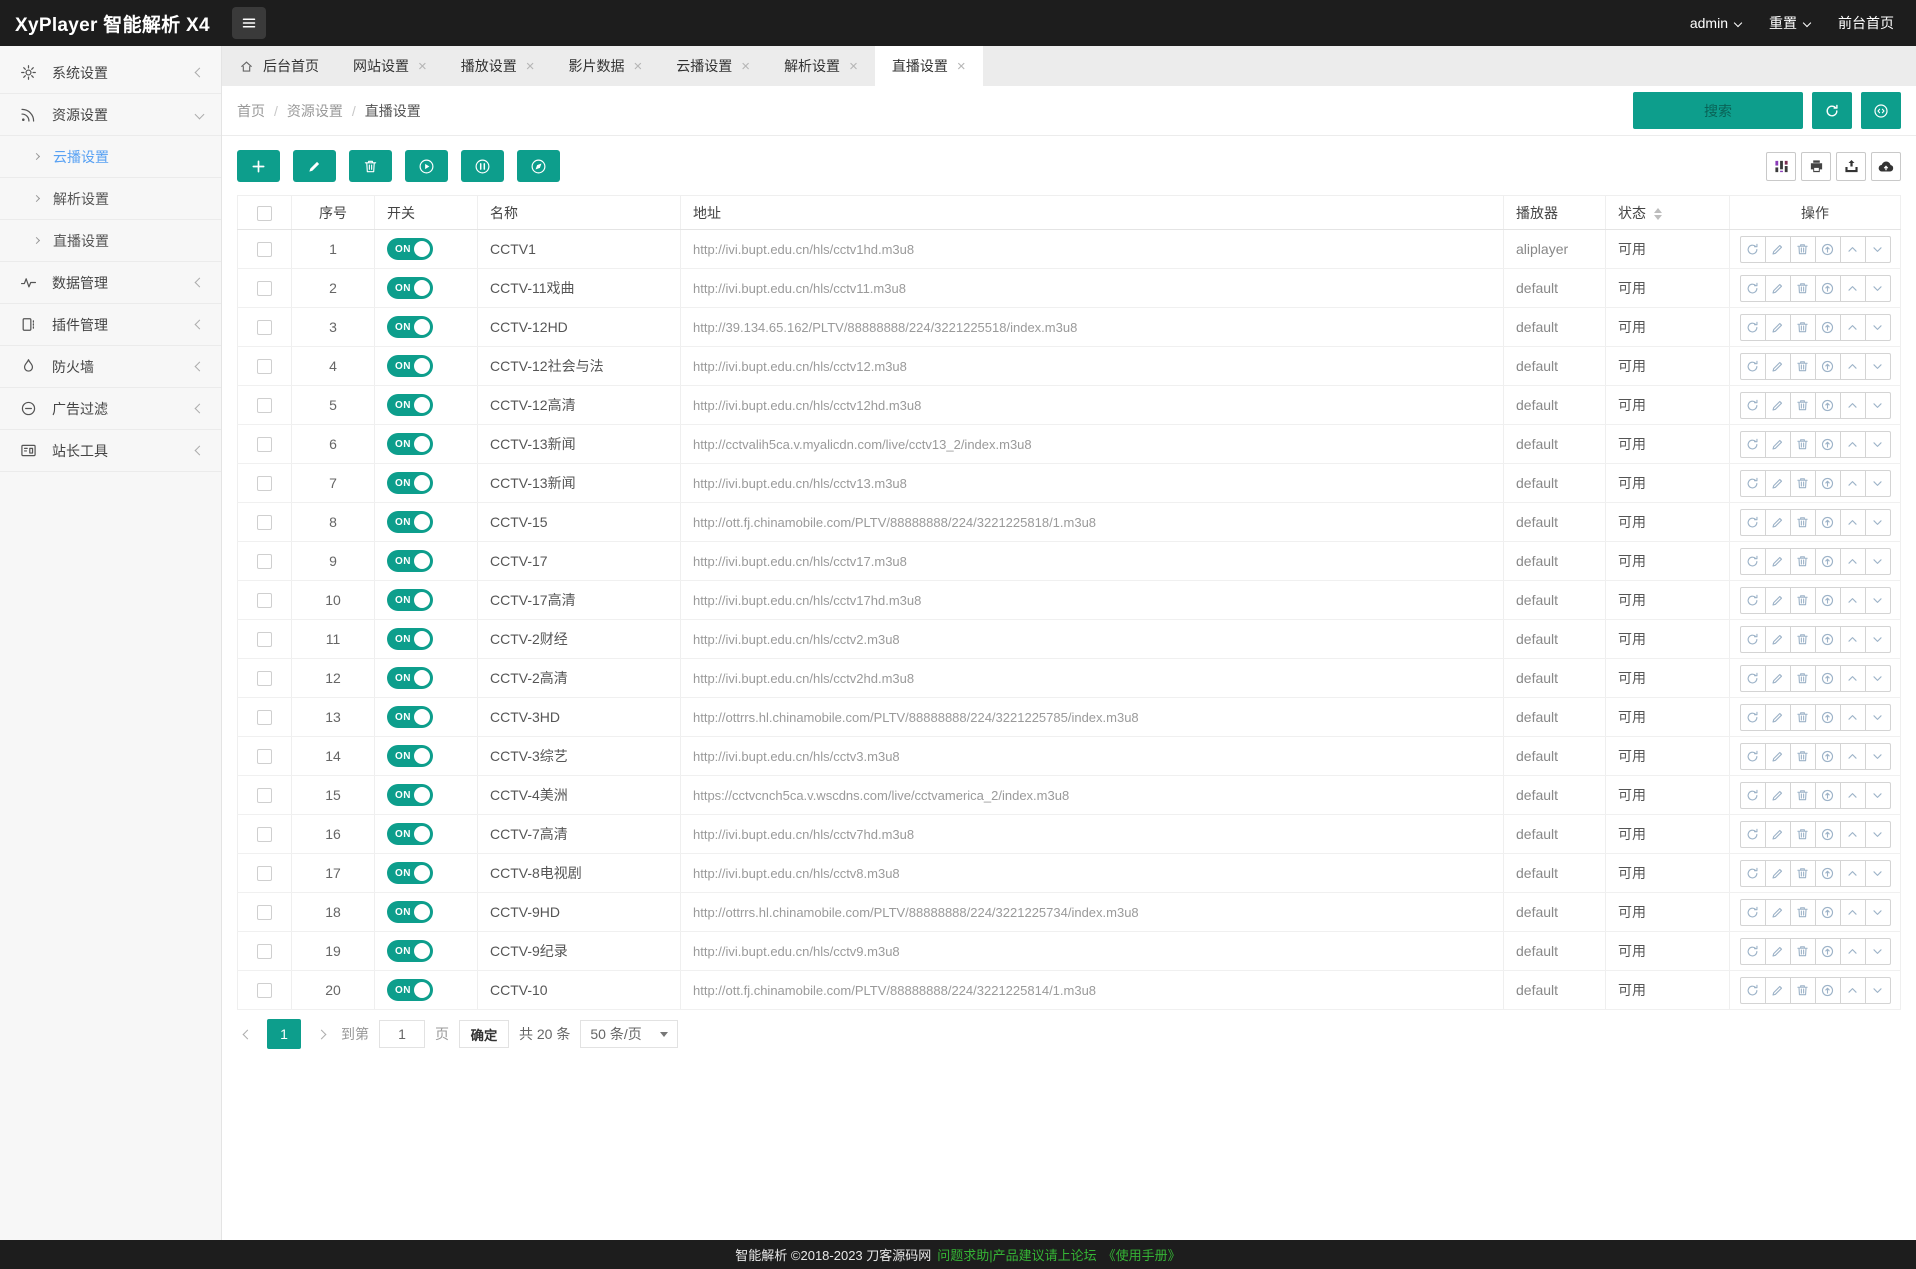  I want to click on tab-parse-settings: 解析设置 ×, so click(821, 66).